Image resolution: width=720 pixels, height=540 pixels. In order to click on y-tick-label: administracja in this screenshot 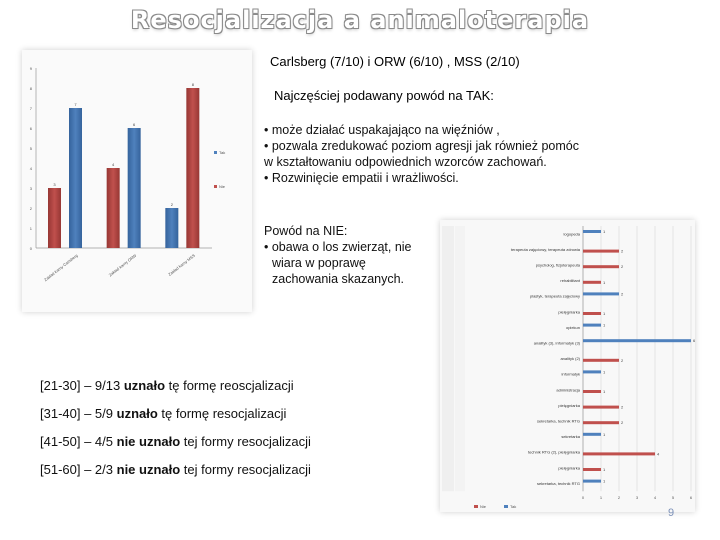, I will do `click(568, 389)`.